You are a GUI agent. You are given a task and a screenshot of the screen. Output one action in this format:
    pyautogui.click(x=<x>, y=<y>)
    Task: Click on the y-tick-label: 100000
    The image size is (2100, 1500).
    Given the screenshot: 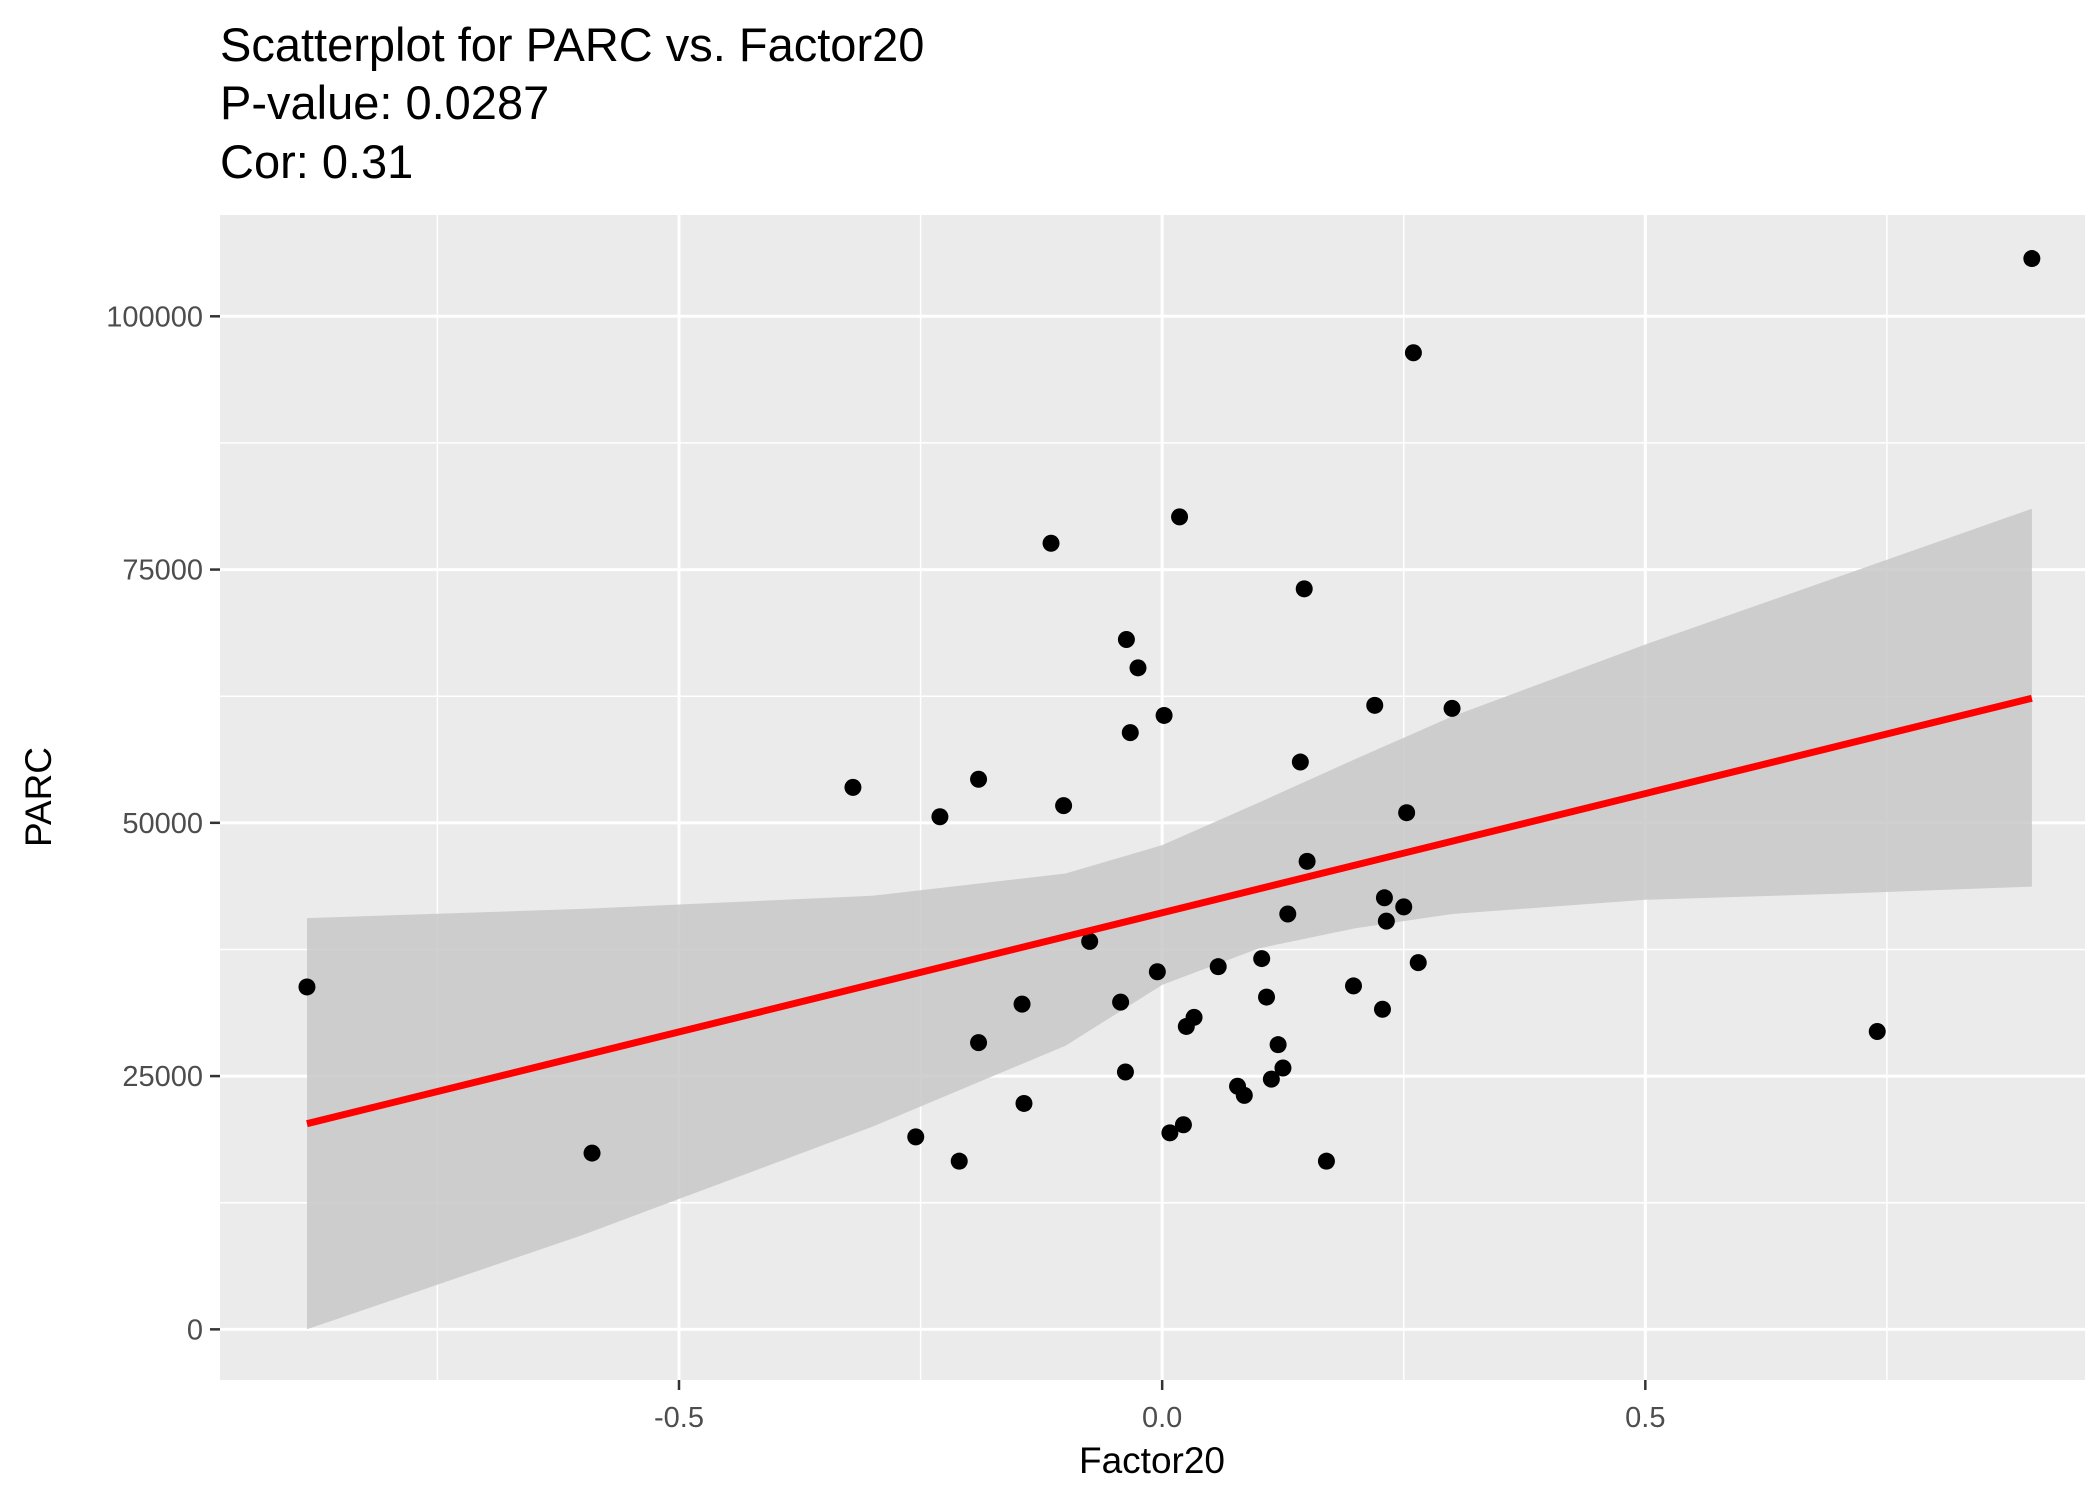 What is the action you would take?
    pyautogui.click(x=154, y=317)
    